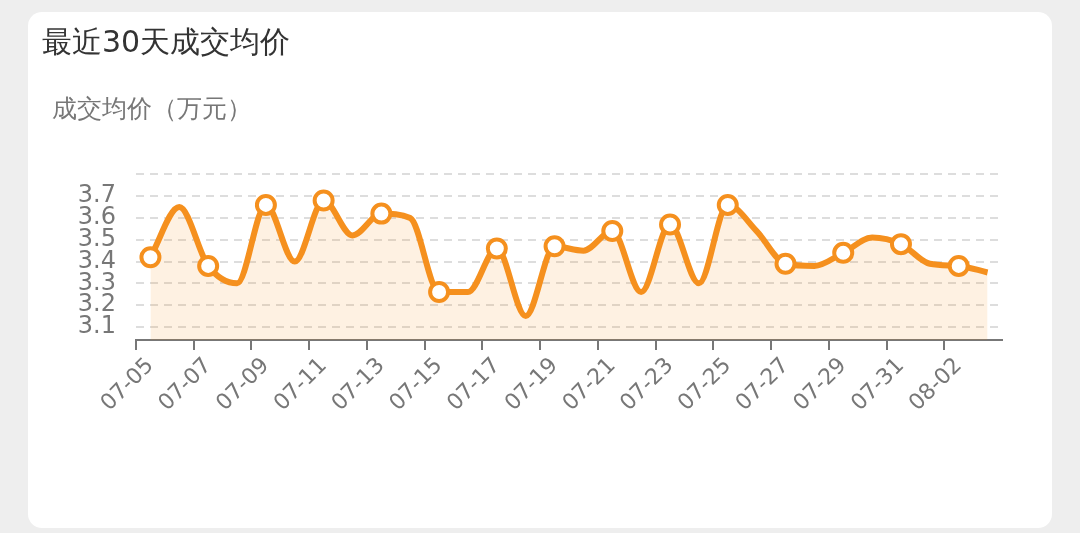  I want to click on chart-title: 最近30天成交均价, so click(166, 42).